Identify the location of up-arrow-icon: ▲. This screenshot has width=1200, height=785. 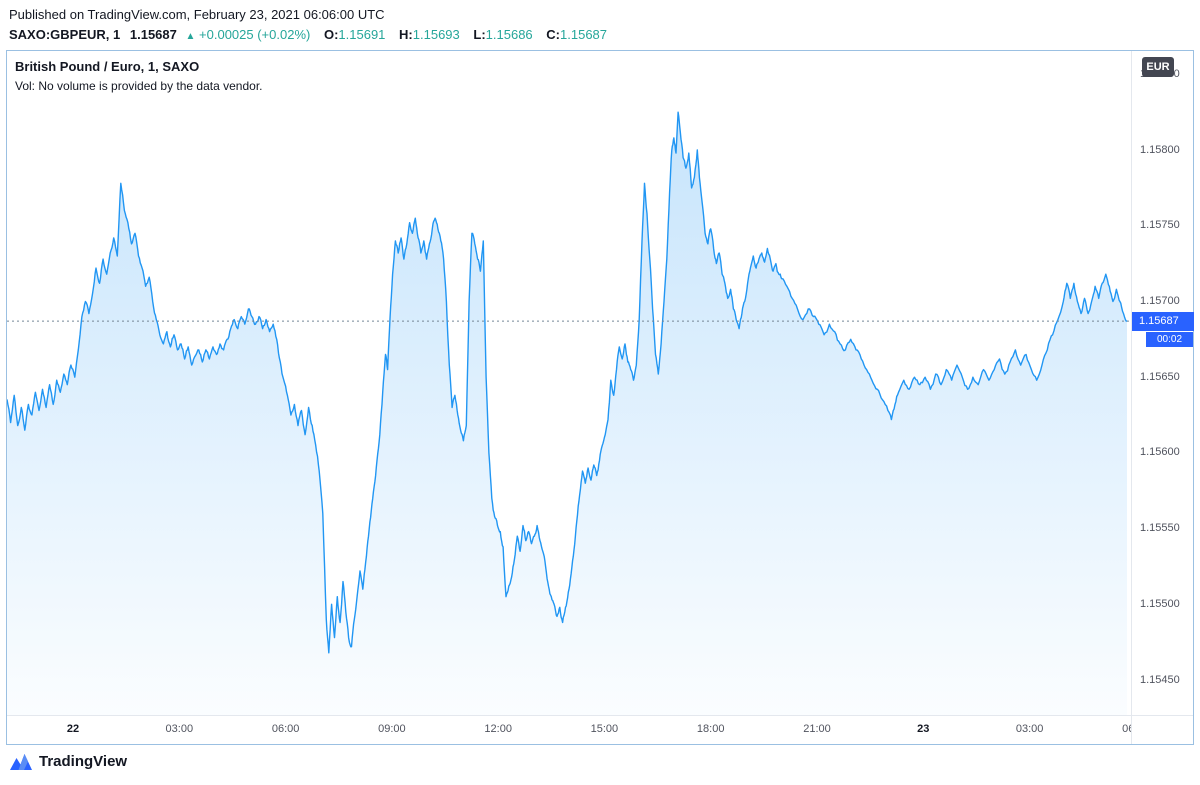
(190, 36).